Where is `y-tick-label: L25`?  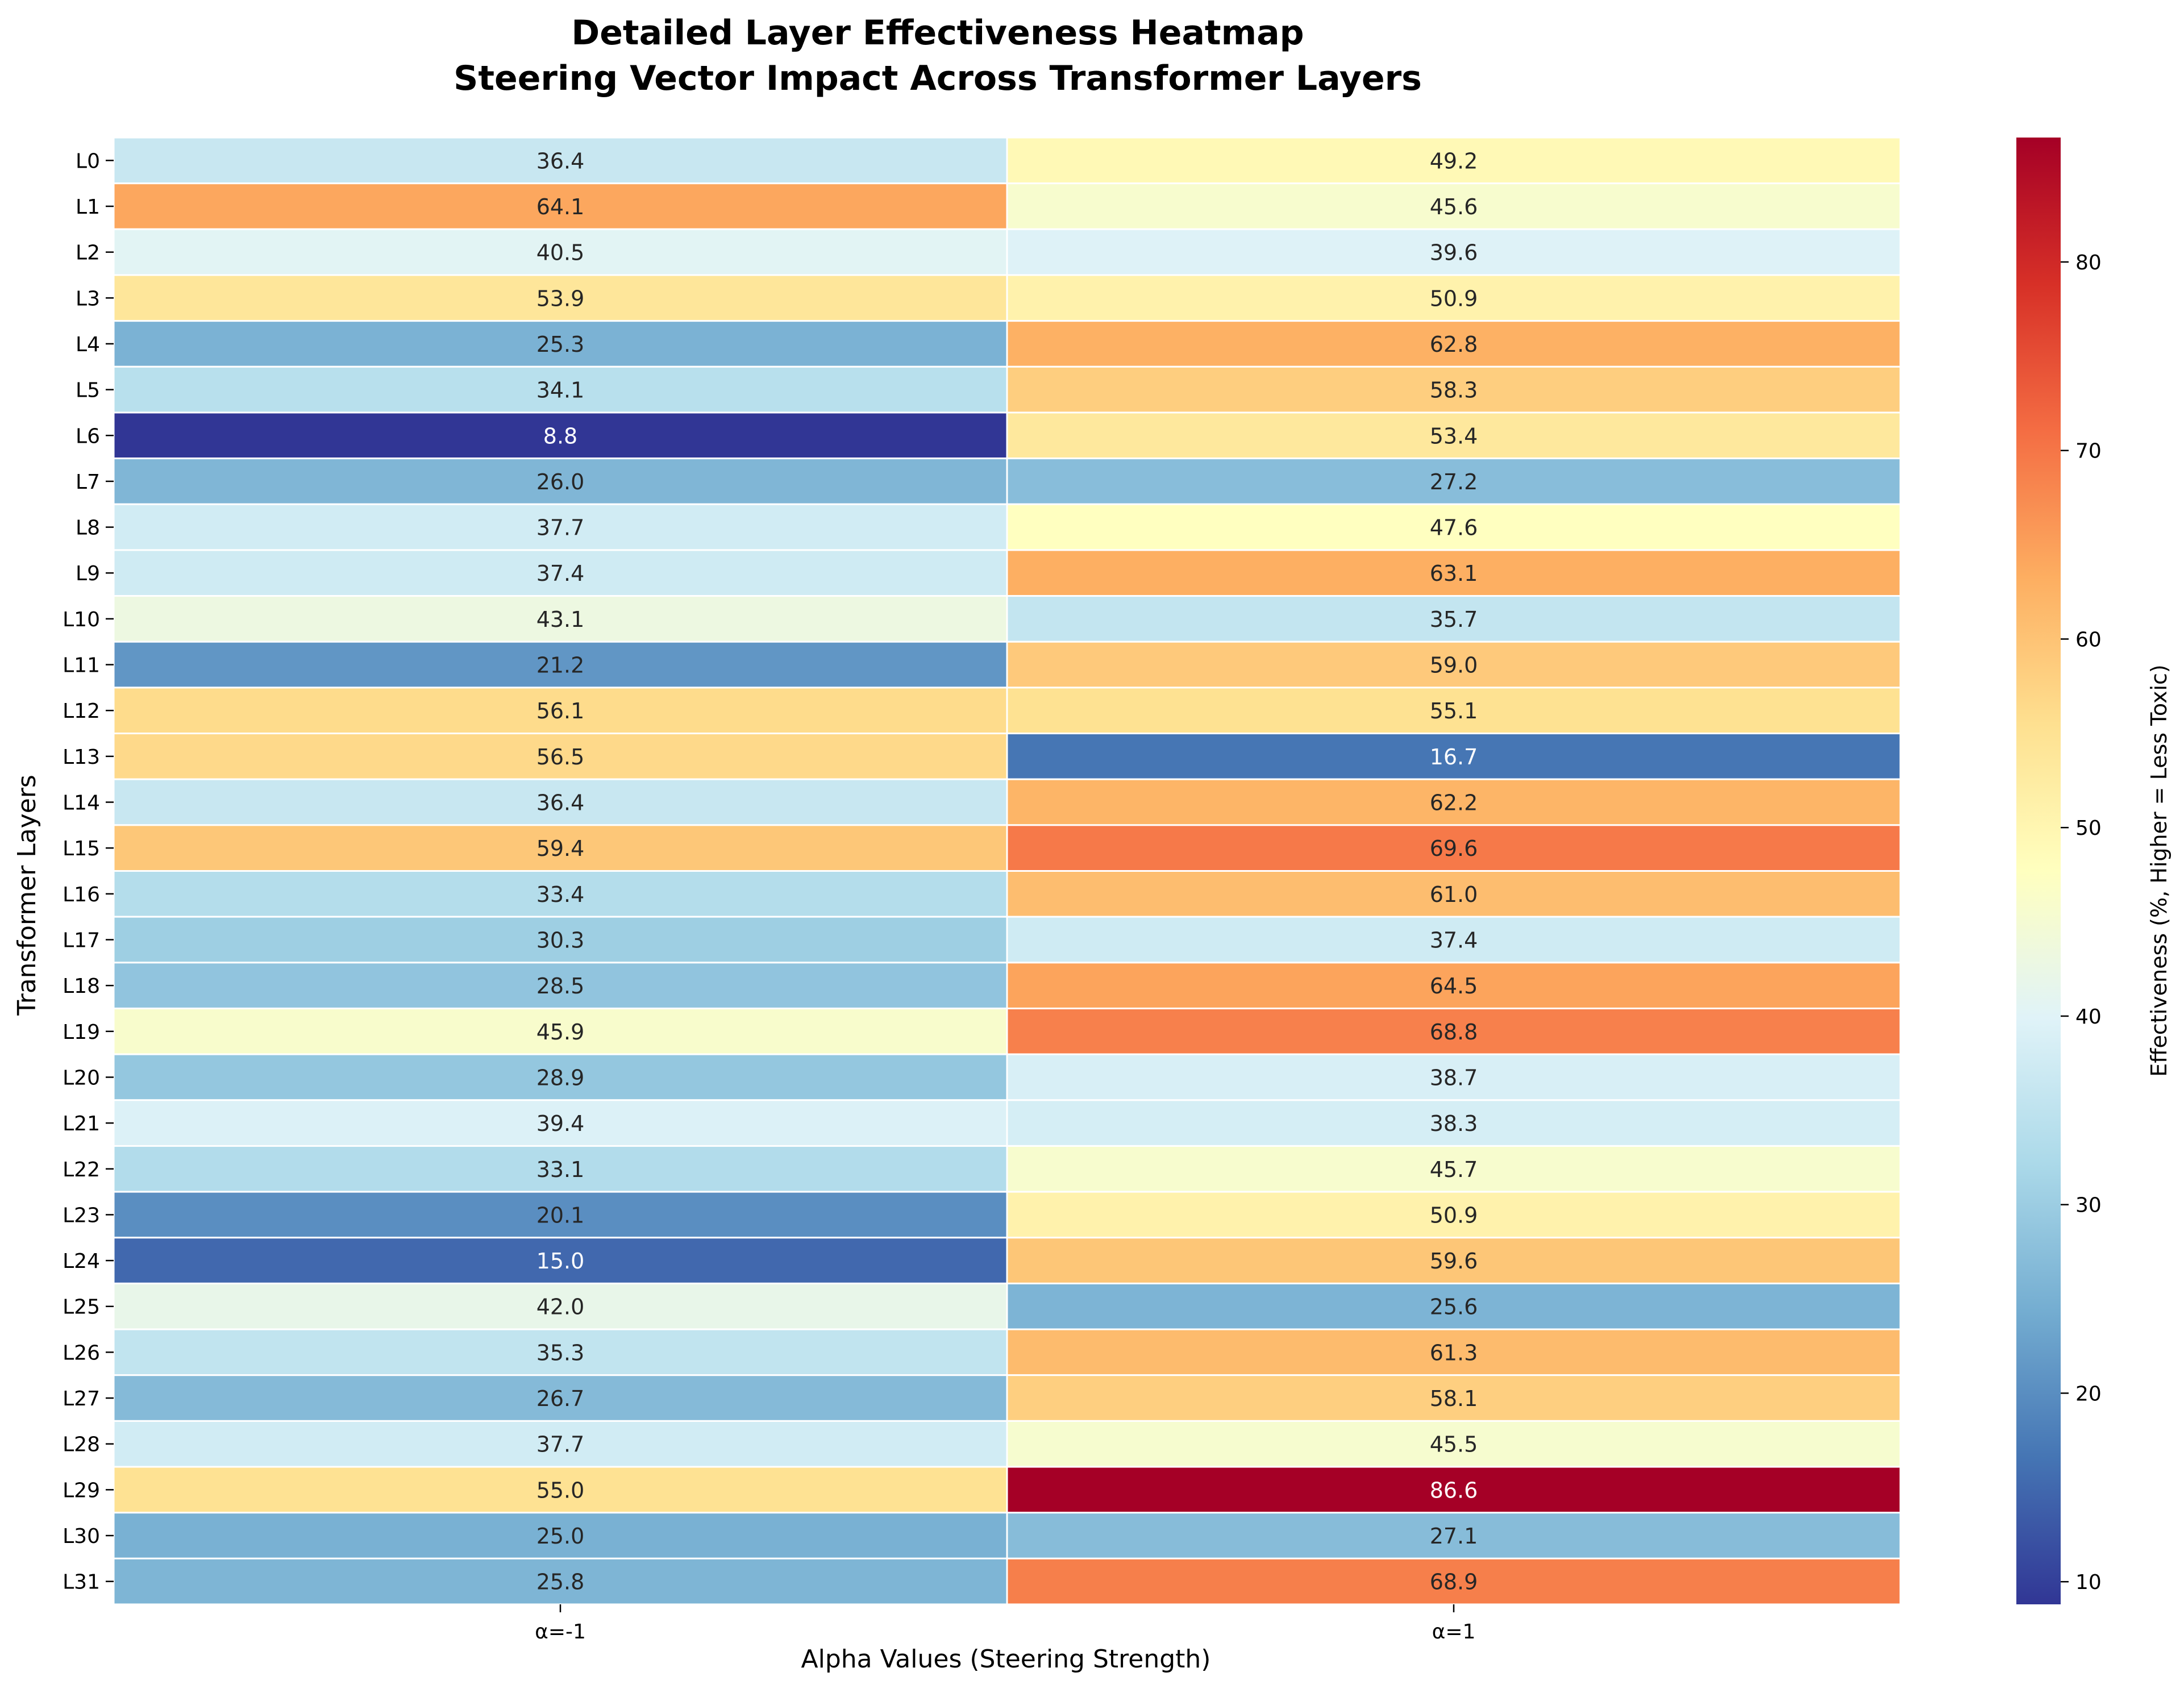
y-tick-label: L25 is located at coordinates (81, 1308).